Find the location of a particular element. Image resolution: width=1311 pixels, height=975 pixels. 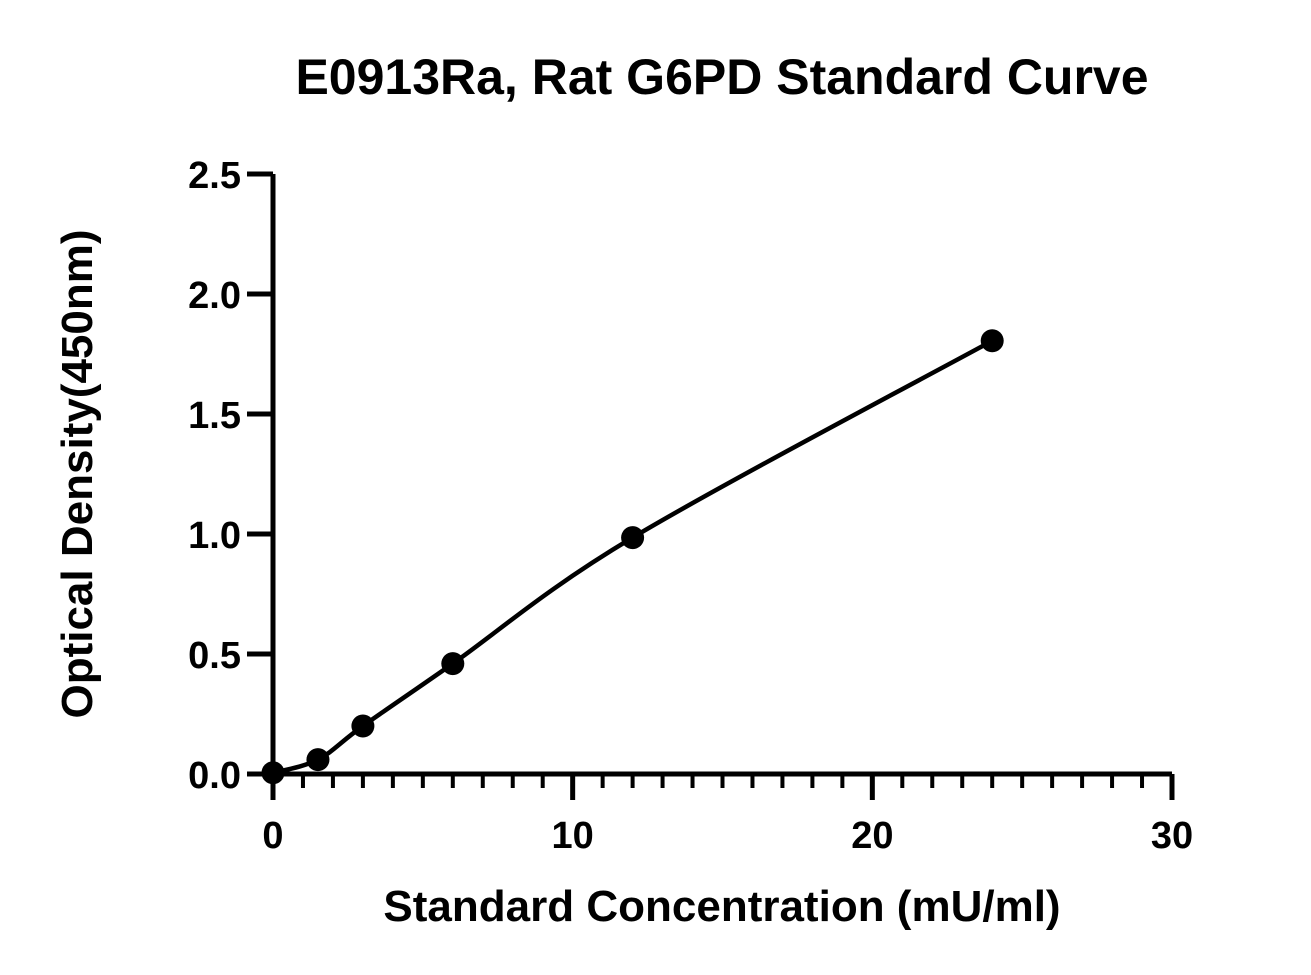

y-tick-label: 0.0 is located at coordinates (214, 776).